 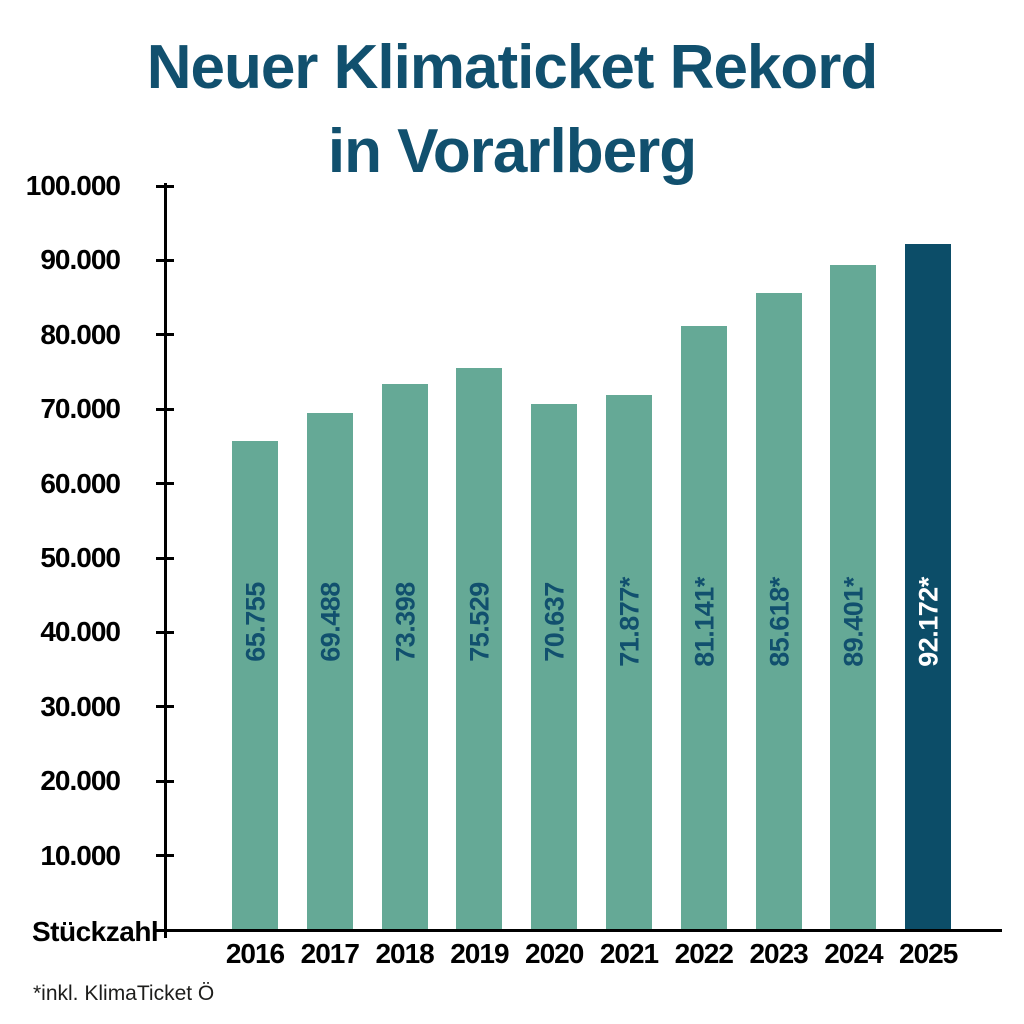 I want to click on bar-value-label: 92.172*, so click(x=928, y=622).